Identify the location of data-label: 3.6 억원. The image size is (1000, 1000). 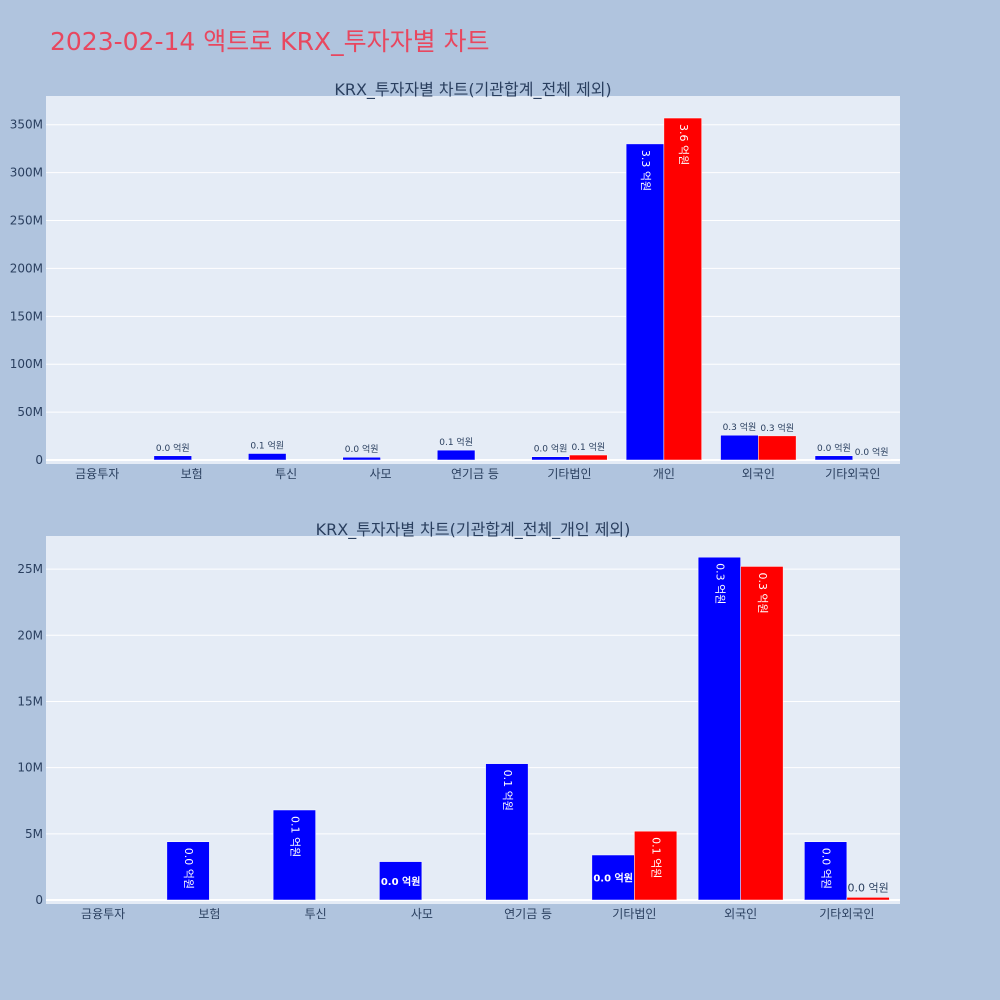
(683, 144).